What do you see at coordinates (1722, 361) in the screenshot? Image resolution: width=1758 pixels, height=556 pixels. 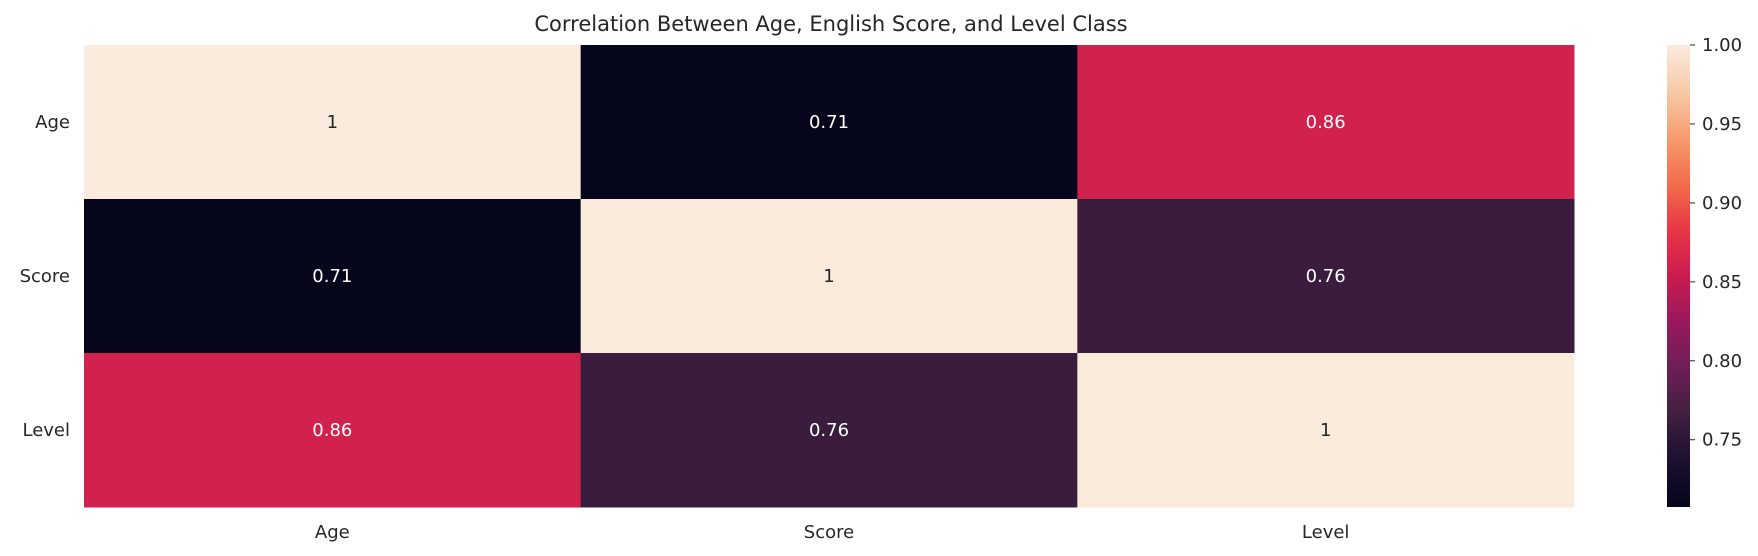 I see `colorbar-tick-label: 0.80` at bounding box center [1722, 361].